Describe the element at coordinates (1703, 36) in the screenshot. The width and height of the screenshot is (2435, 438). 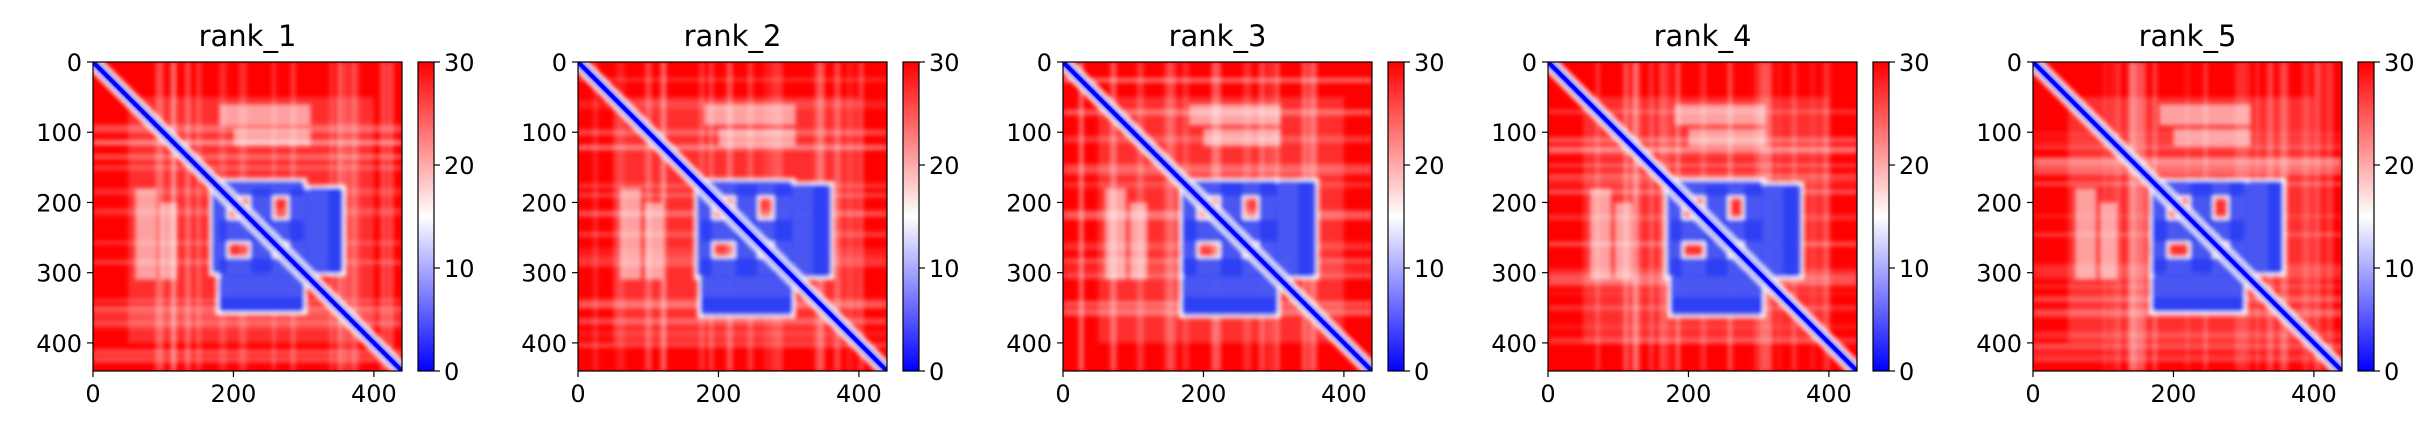
I see `subplot-title: rank_4` at that location.